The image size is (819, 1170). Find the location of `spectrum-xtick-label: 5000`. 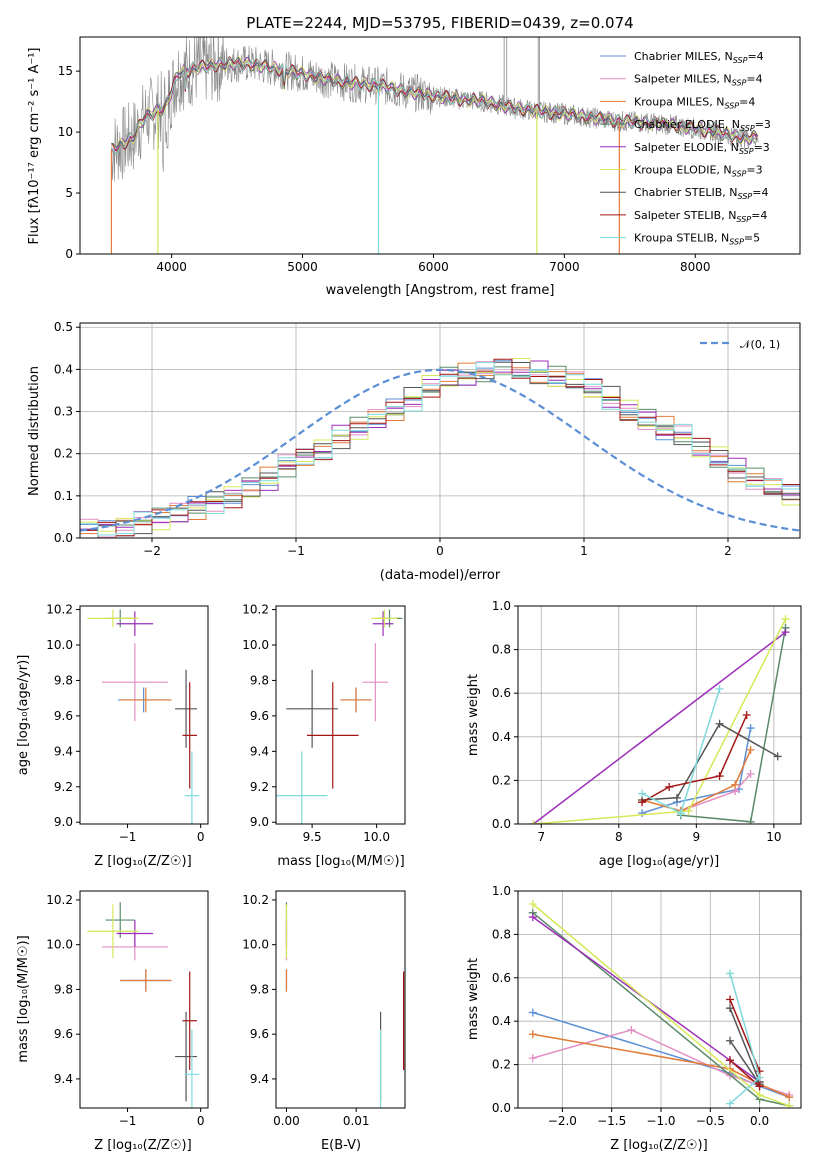

spectrum-xtick-label: 5000 is located at coordinates (302, 267).